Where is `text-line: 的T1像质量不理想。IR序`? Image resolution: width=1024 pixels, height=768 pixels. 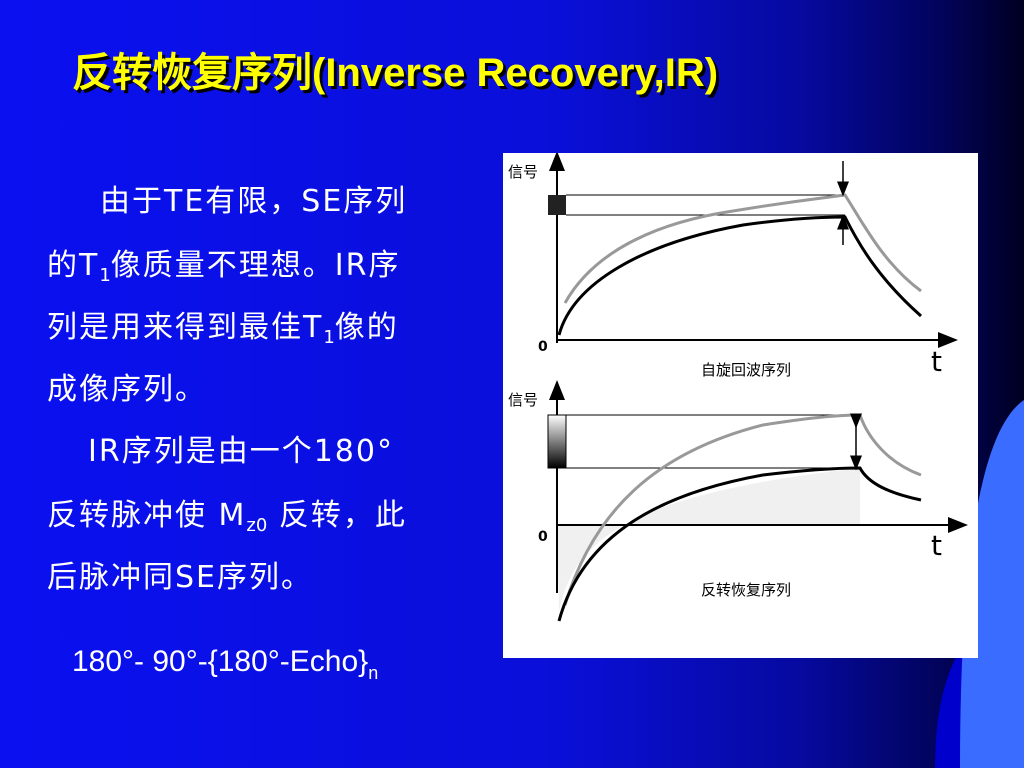 text-line: 的T1像质量不理想。IR序 is located at coordinates (223, 263).